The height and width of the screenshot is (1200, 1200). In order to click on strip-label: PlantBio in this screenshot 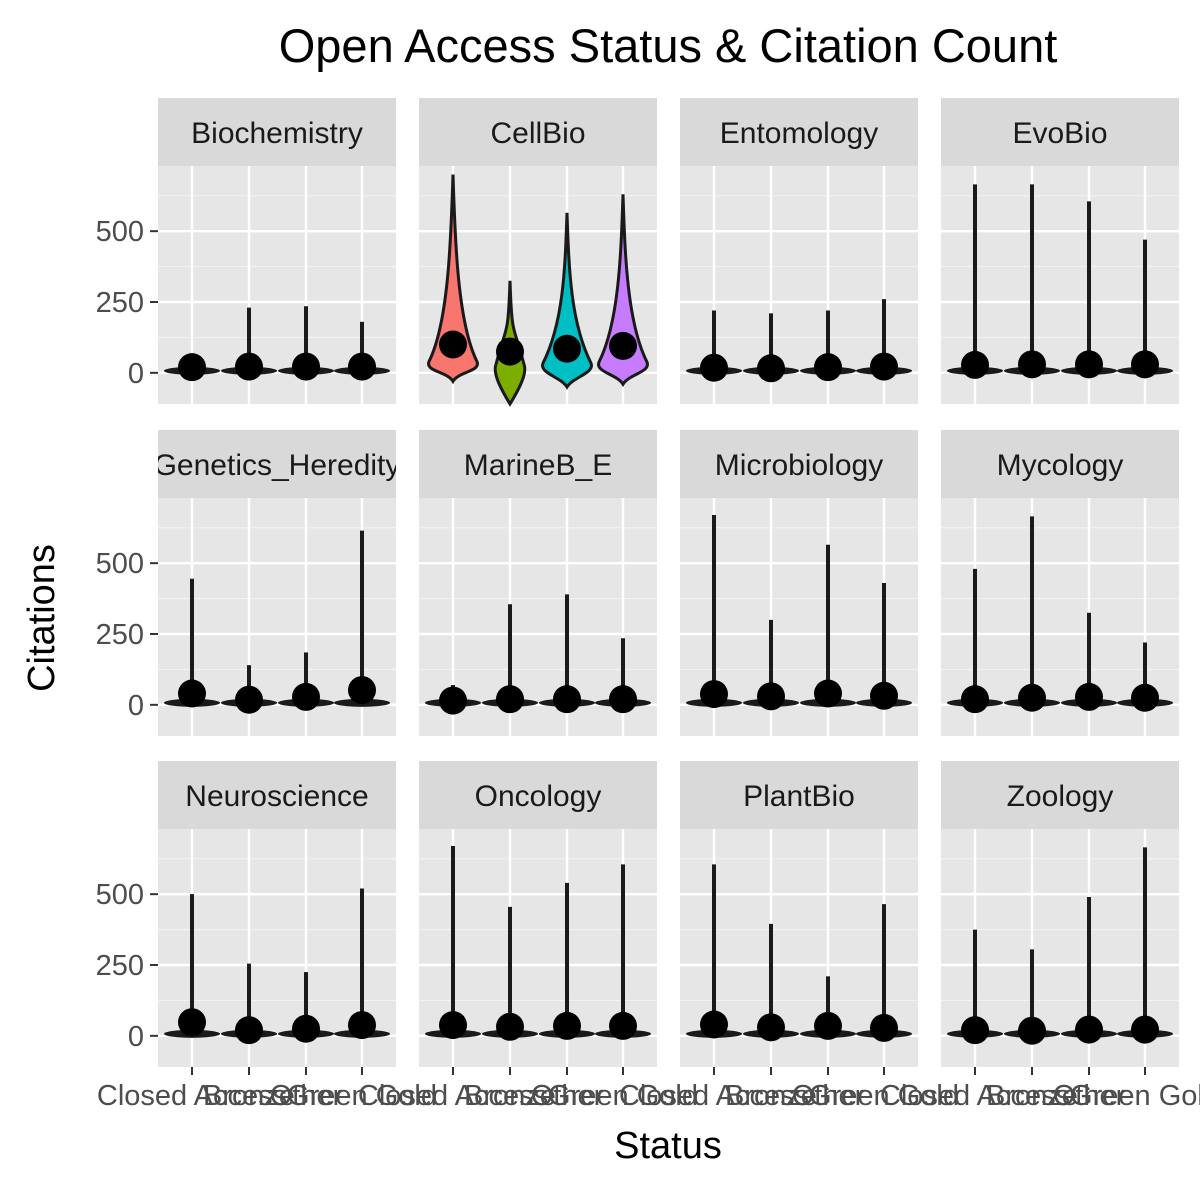, I will do `click(799, 796)`.